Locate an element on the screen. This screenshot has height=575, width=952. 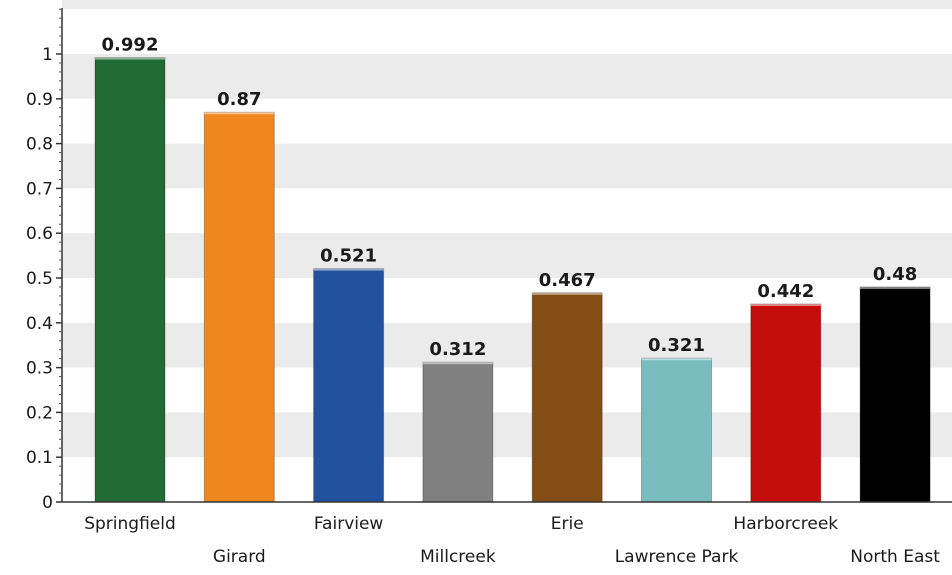
bar-millcreek is located at coordinates (458, 432).